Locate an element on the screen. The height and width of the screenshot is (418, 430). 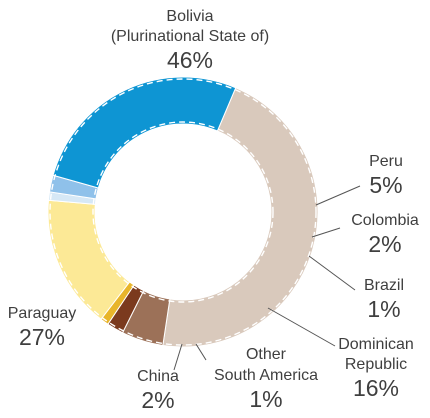
slice-name-line: Dominican is located at coordinates (376, 344).